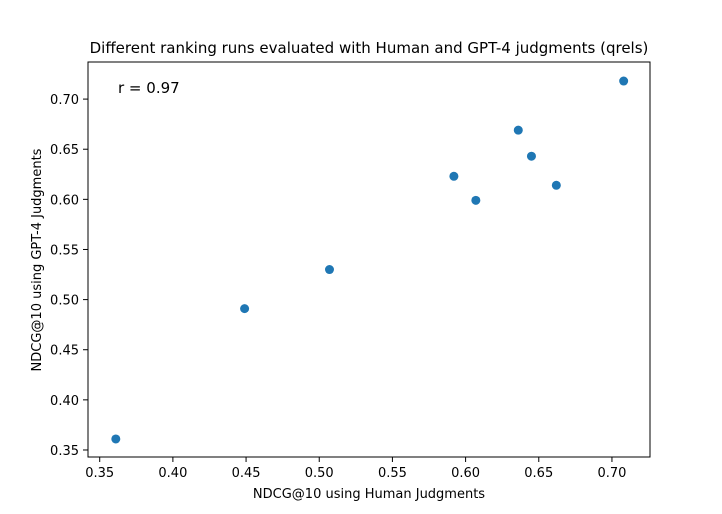 The height and width of the screenshot is (514, 722). Describe the element at coordinates (64, 301) in the screenshot. I see `y-tick-label: 0.50` at that location.